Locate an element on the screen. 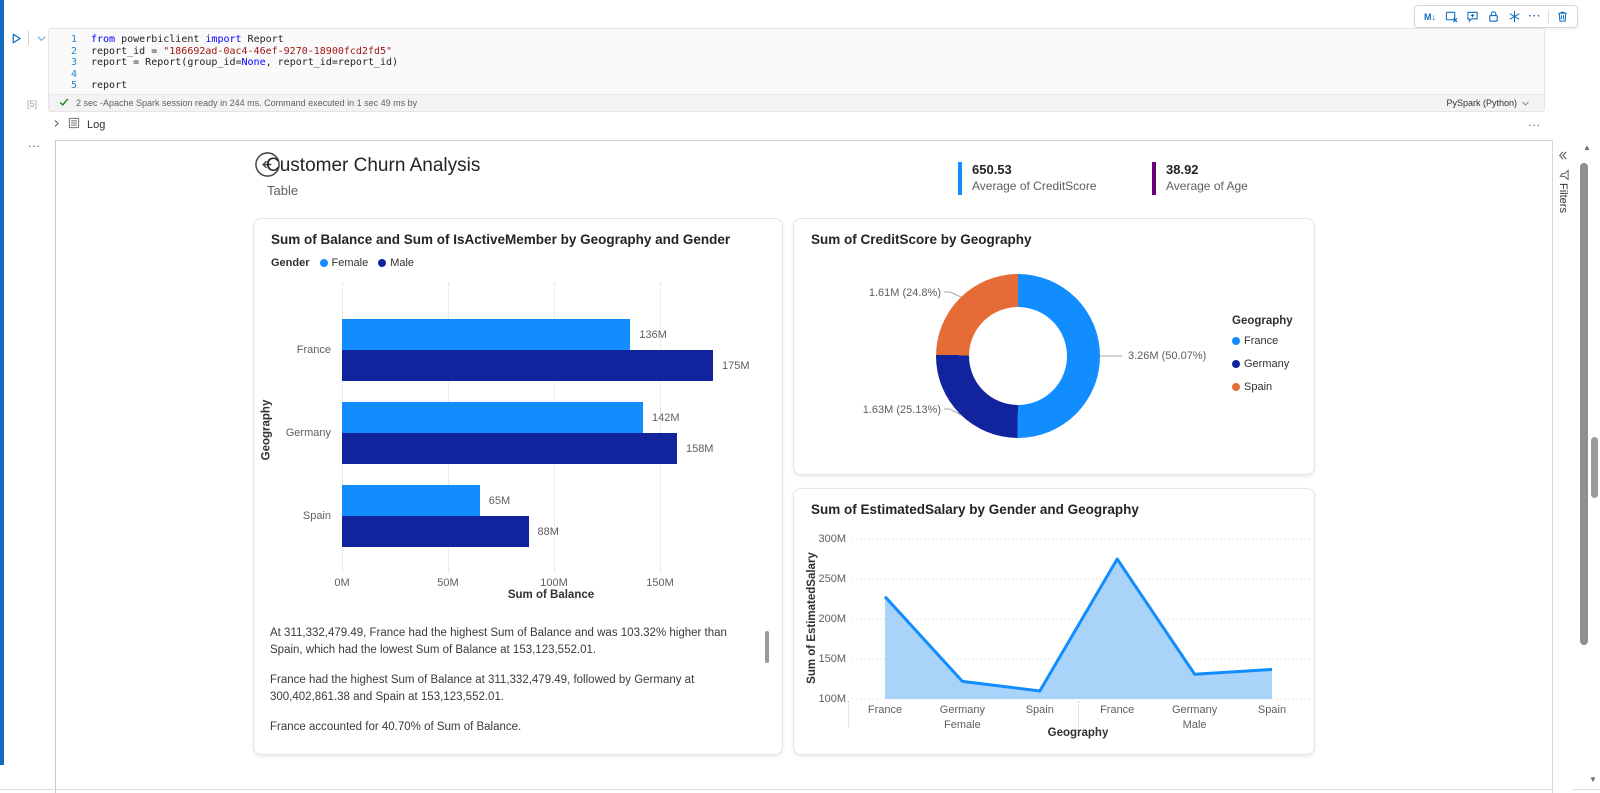 Image resolution: width=1600 pixels, height=793 pixels. legend-item-germany: Germany is located at coordinates (1262, 364).